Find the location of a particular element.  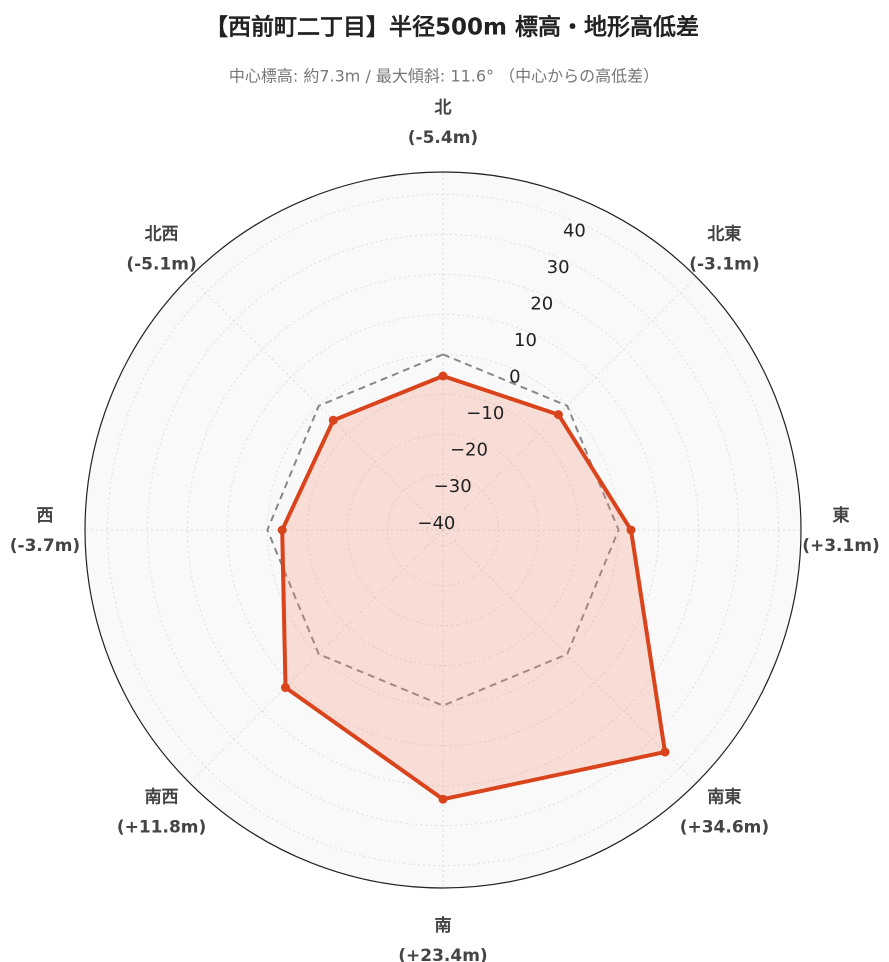

radial-tick-label: 0 is located at coordinates (514, 377).